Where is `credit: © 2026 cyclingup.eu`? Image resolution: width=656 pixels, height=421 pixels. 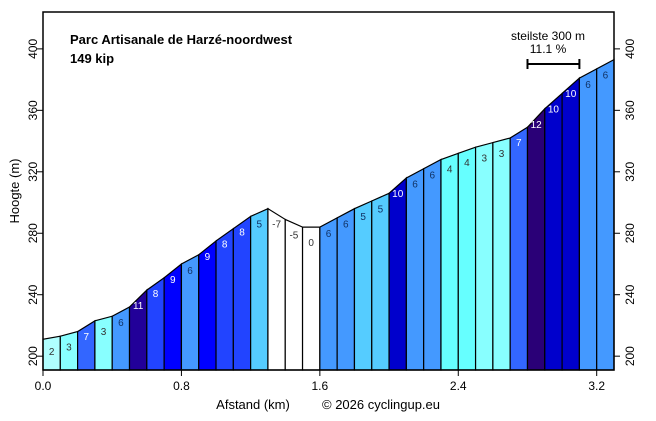
credit: © 2026 cyclingup.eu is located at coordinates (381, 404).